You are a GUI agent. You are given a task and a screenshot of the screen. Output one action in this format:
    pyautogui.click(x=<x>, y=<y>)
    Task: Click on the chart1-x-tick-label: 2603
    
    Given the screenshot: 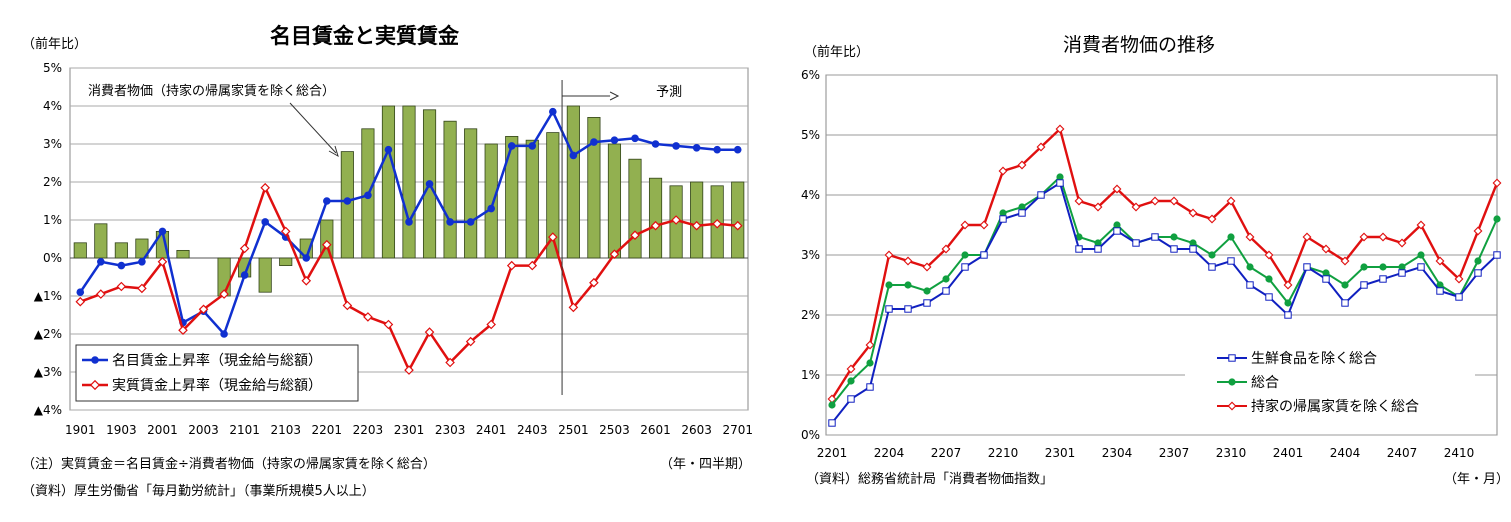 What is the action you would take?
    pyautogui.click(x=696, y=430)
    